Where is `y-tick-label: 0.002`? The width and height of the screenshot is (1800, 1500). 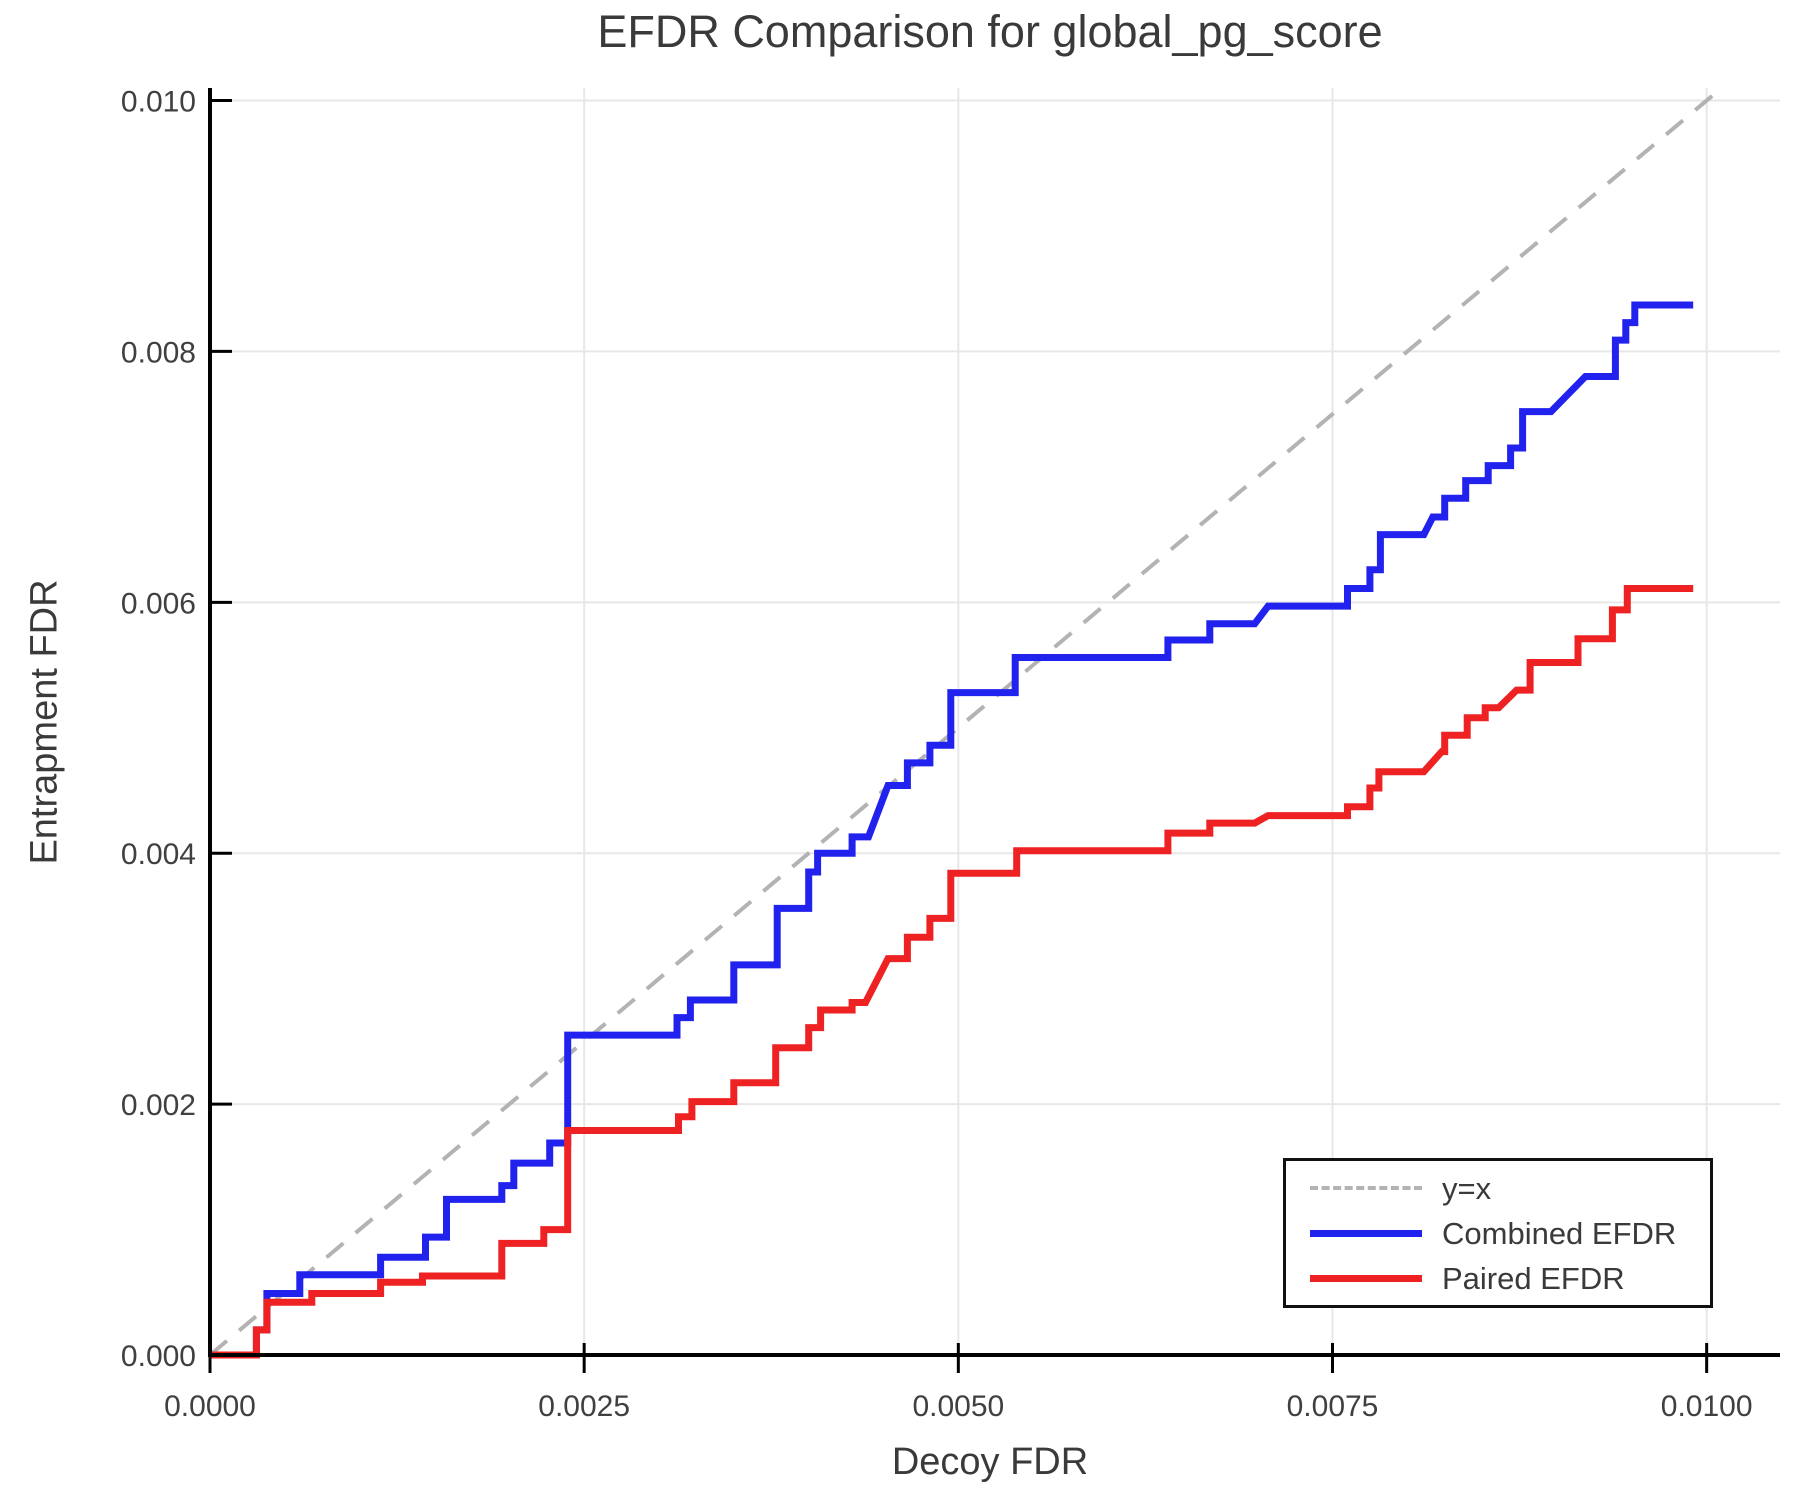 y-tick-label: 0.002 is located at coordinates (158, 1105).